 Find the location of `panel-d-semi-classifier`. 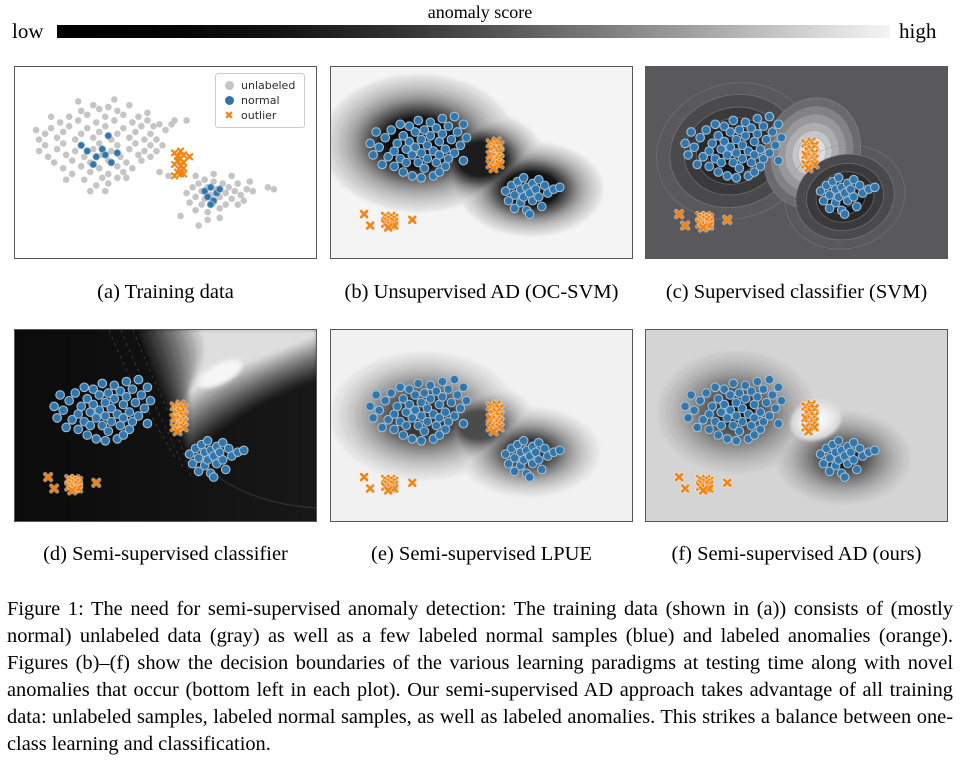

panel-d-semi-classifier is located at coordinates (165, 425).